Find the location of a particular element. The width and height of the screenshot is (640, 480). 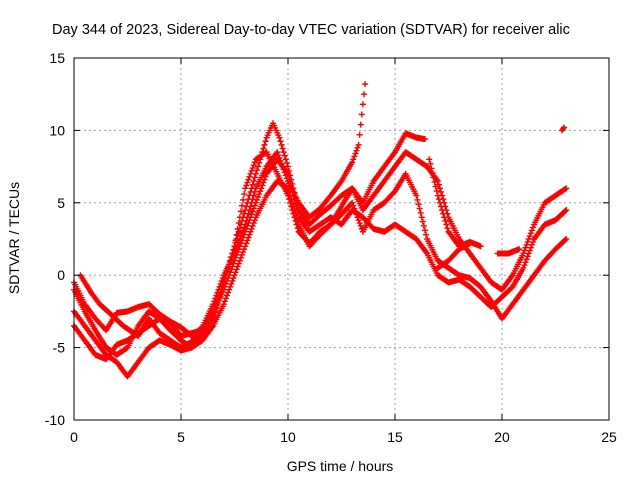

y-tick-label: -5 is located at coordinates (59, 348).